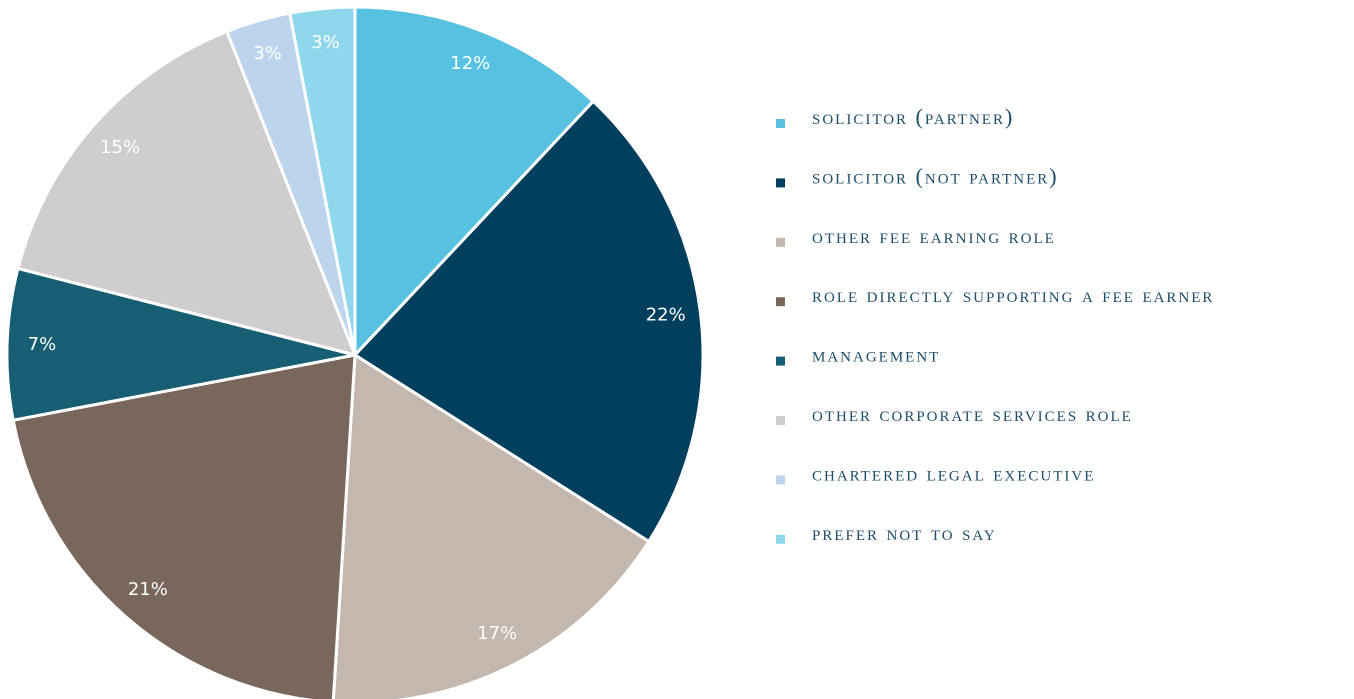  Describe the element at coordinates (934, 235) in the screenshot. I see `legend-label: other fee earning role` at that location.